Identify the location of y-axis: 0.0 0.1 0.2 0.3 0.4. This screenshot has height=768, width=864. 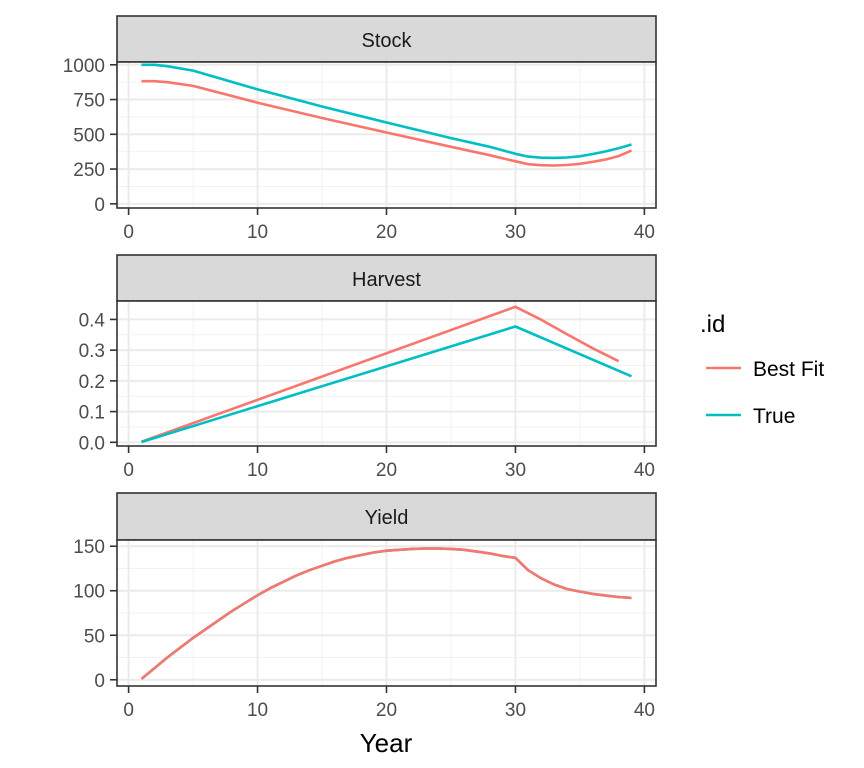
(98, 382).